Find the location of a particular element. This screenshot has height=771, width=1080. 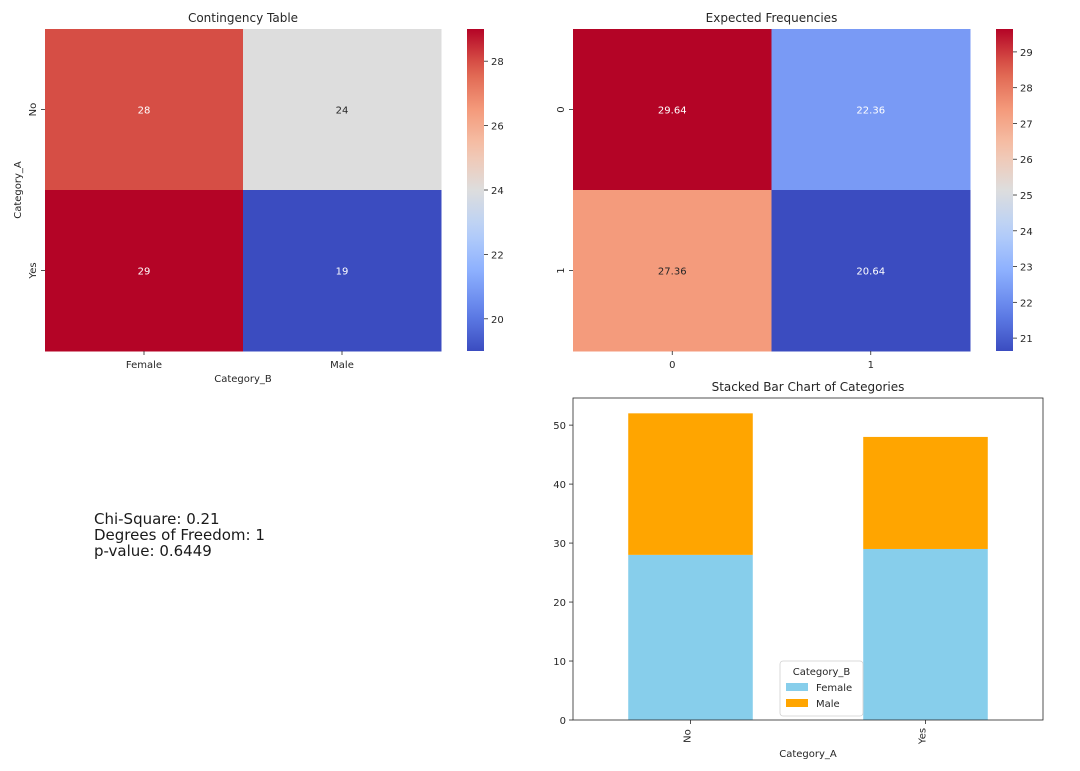

chart-title: Stacked Bar Chart of Categories is located at coordinates (808, 387).